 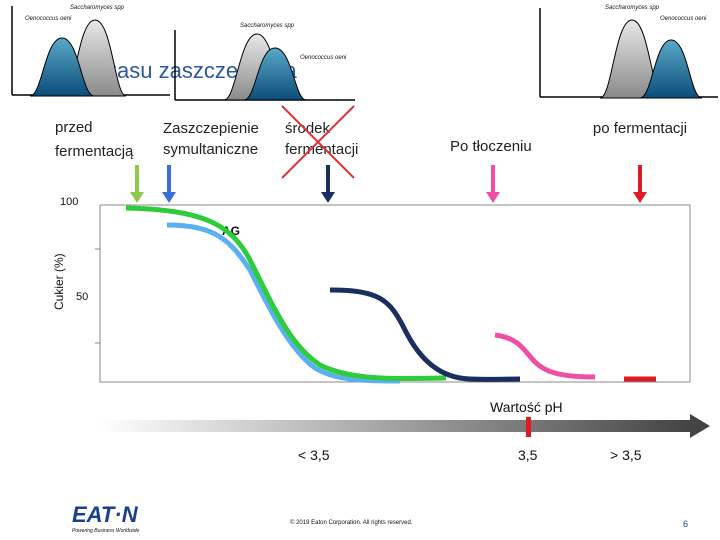 What do you see at coordinates (105, 531) in the screenshot?
I see `logo-tagline: Powering Business Worldwide` at bounding box center [105, 531].